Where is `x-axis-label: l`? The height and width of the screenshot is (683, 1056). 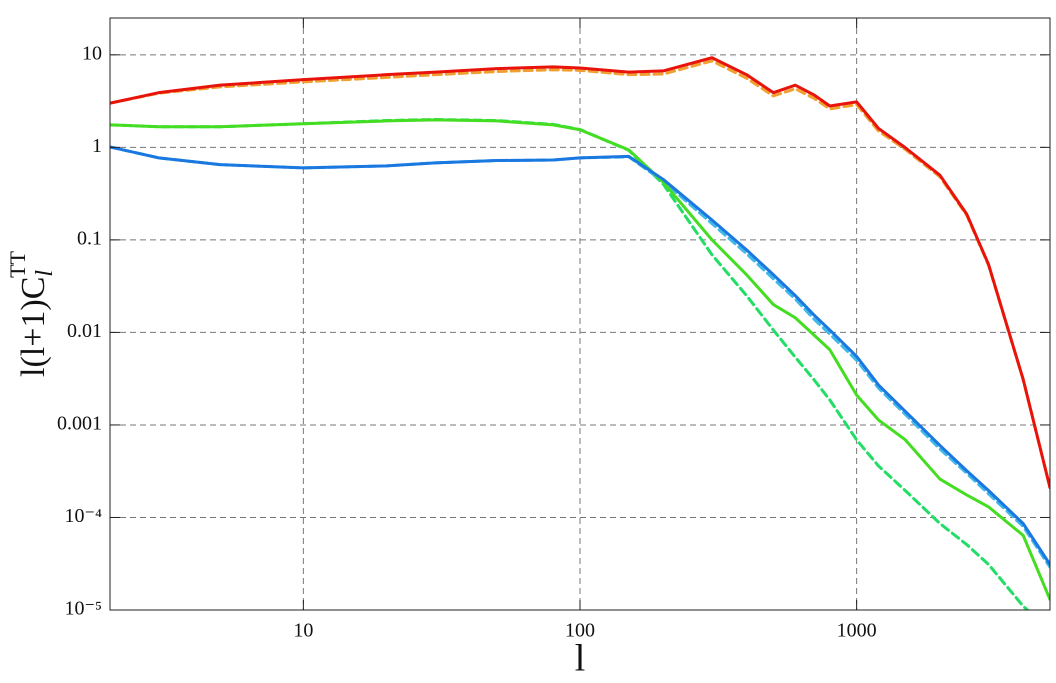
x-axis-label: l is located at coordinates (580, 659).